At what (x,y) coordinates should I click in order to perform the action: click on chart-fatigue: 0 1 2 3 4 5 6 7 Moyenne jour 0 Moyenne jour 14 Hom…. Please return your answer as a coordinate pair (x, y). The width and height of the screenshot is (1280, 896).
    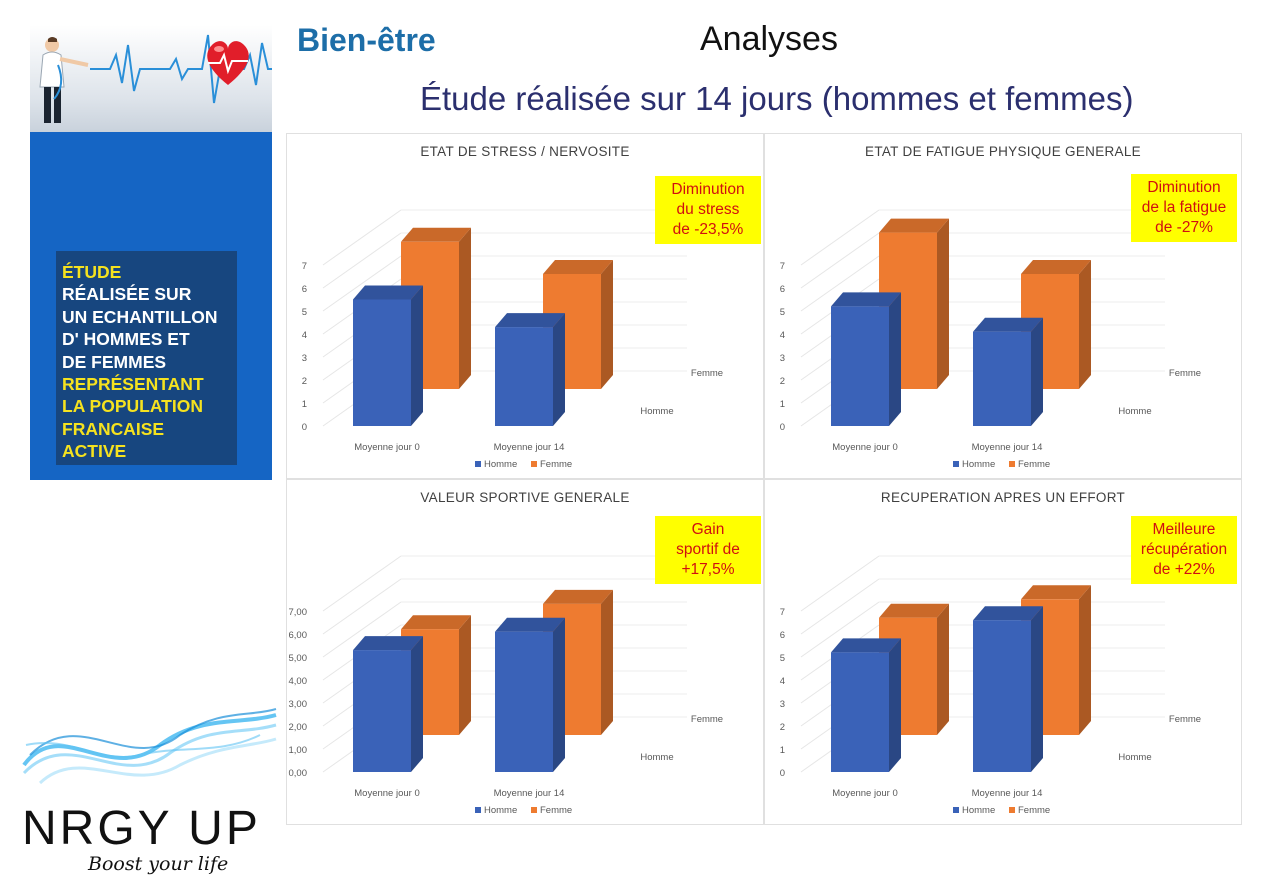
    Looking at the image, I should click on (1003, 306).